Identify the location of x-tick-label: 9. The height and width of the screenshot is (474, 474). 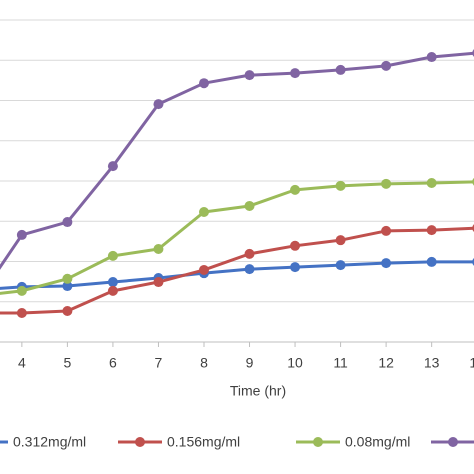
(250, 363).